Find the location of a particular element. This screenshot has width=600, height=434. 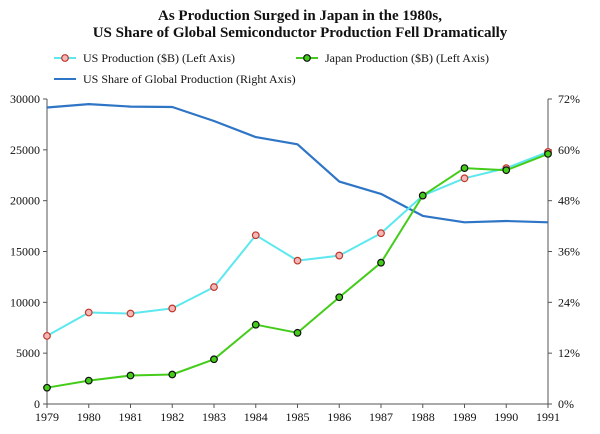

left-axis: 0 5000 10000 15000 20000 25000 30000 is located at coordinates (28, 251).